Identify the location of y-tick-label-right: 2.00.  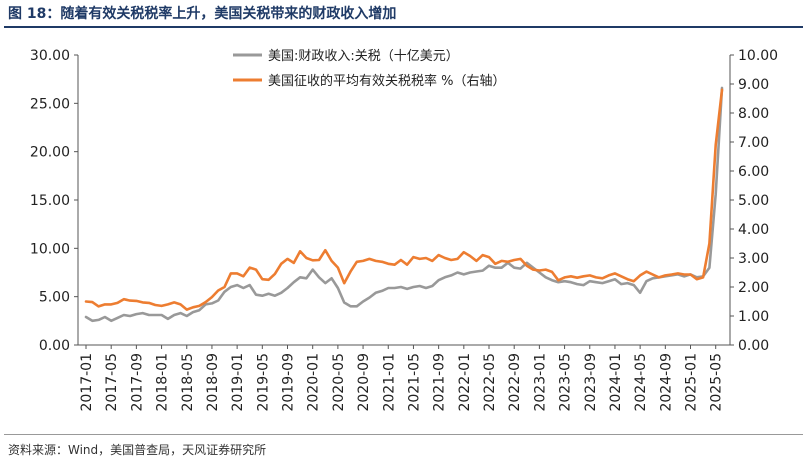
(753, 288).